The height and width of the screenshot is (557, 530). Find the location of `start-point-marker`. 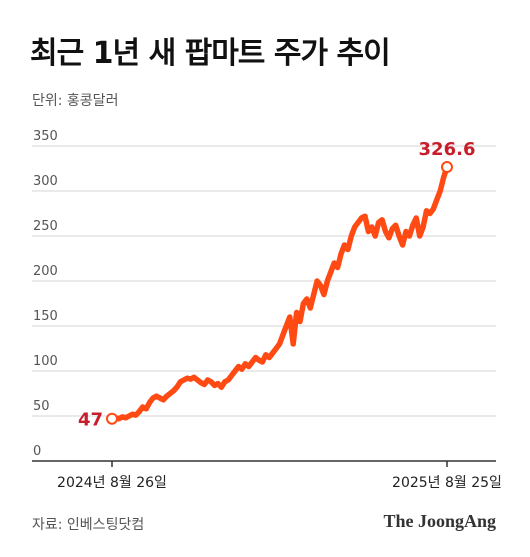

start-point-marker is located at coordinates (112, 418).